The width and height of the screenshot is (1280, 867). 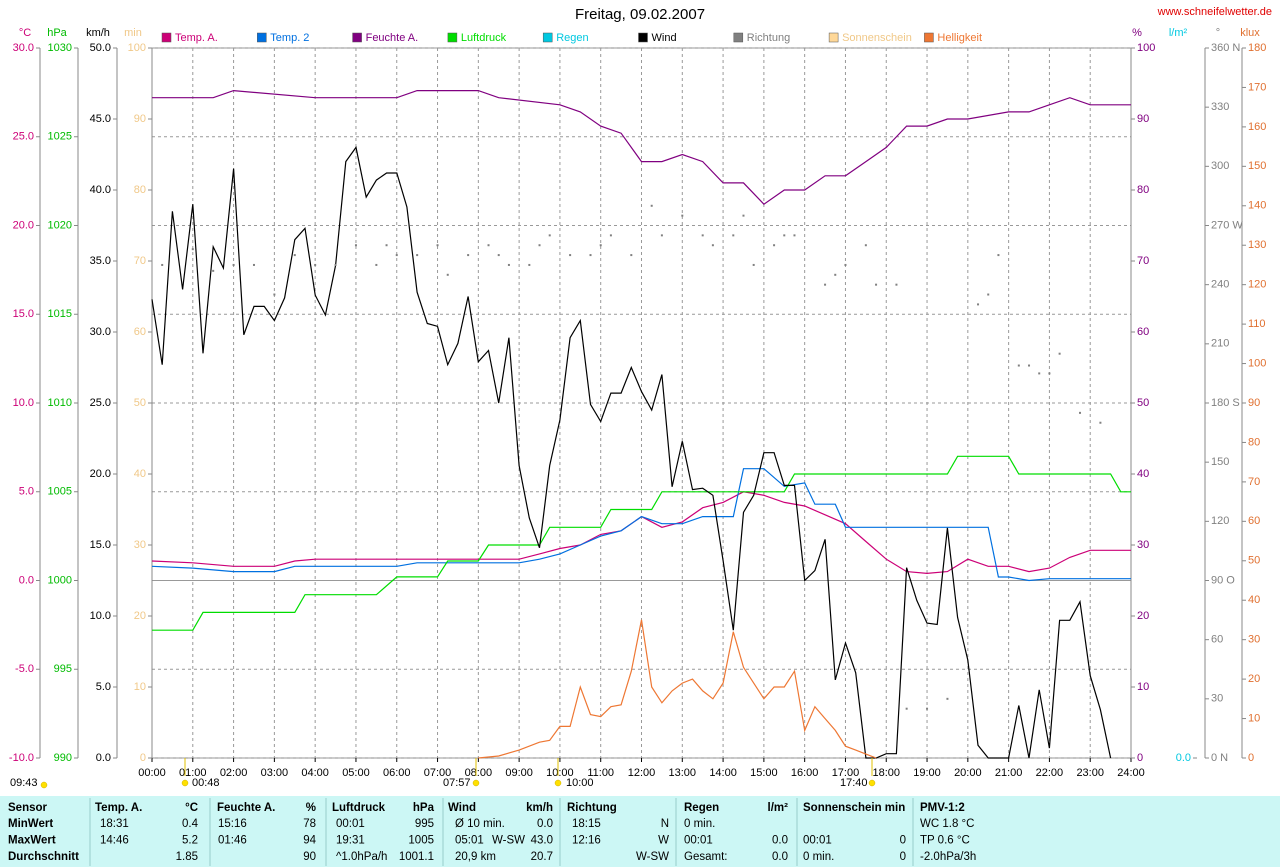 I want to click on legend-label: Helligkeit, so click(x=959, y=38).